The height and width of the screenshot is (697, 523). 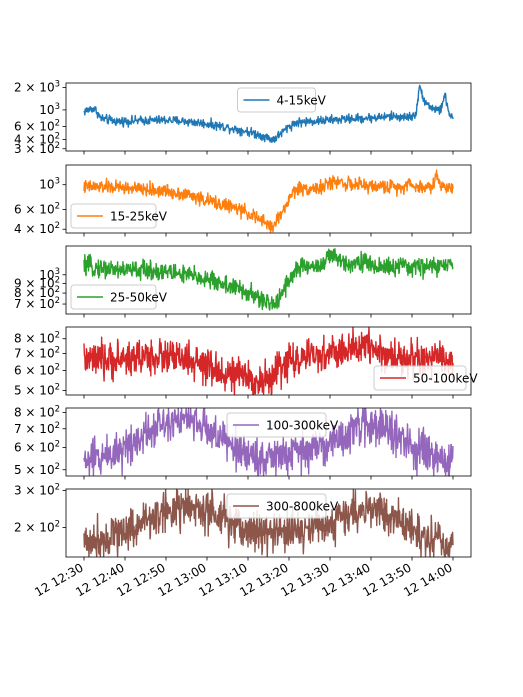 I want to click on legend-25-50keV: 25-50keV, so click(x=119, y=297).